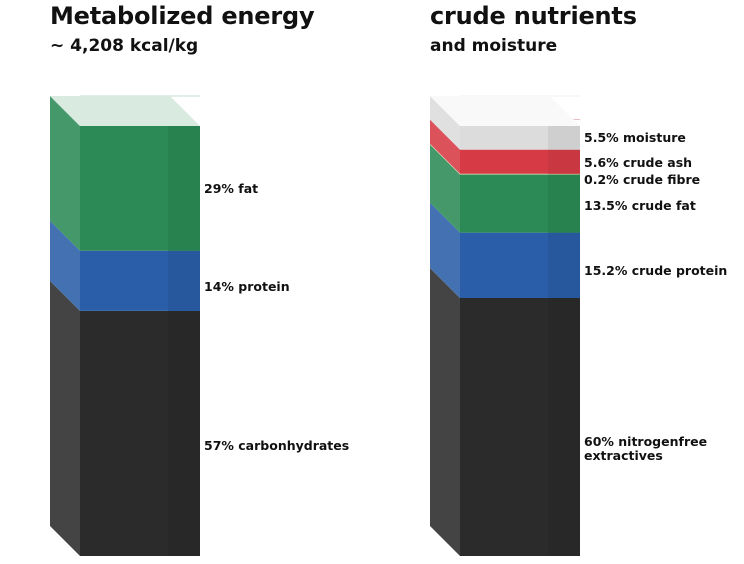 Image resolution: width=744 pixels, height=564 pixels. Describe the element at coordinates (124, 46) in the screenshot. I see `chart-subtitle-energy: ~ 4,208 kcal/kg` at that location.